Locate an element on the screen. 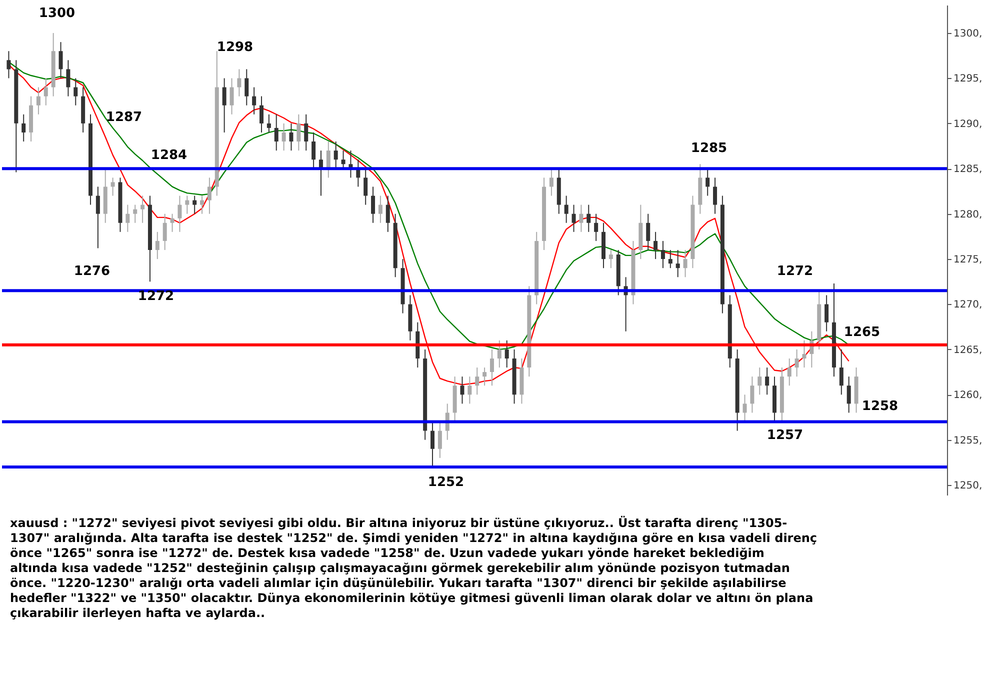 The image size is (1000, 677). annotation: 1252 is located at coordinates (446, 482).